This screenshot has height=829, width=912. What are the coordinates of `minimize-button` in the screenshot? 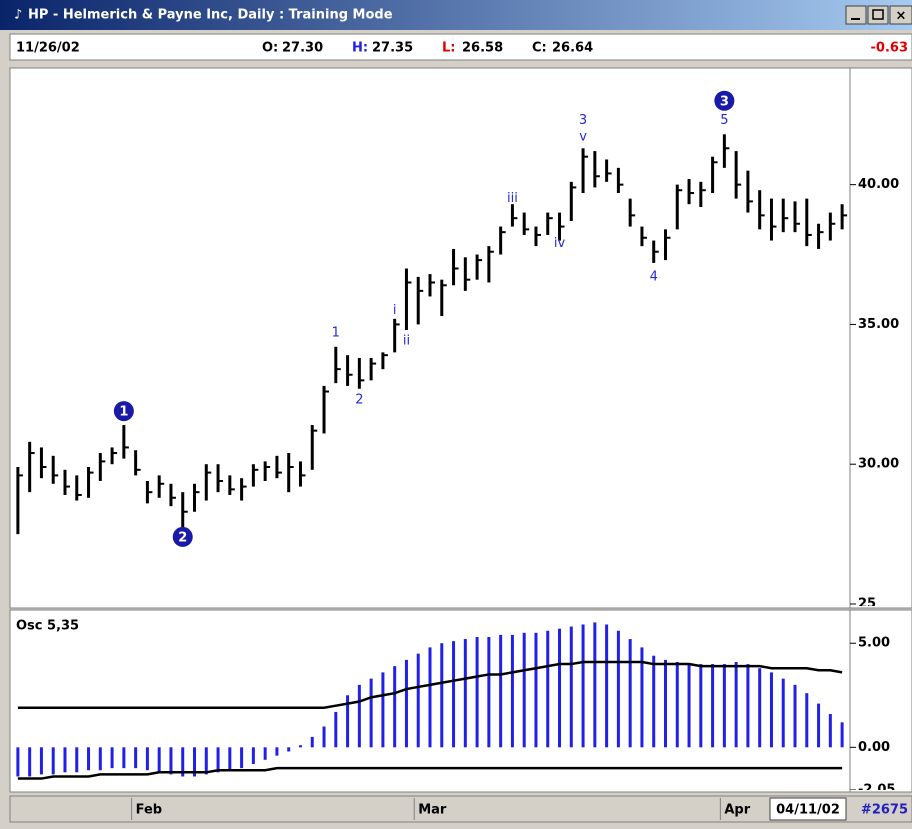 It's located at (856, 15).